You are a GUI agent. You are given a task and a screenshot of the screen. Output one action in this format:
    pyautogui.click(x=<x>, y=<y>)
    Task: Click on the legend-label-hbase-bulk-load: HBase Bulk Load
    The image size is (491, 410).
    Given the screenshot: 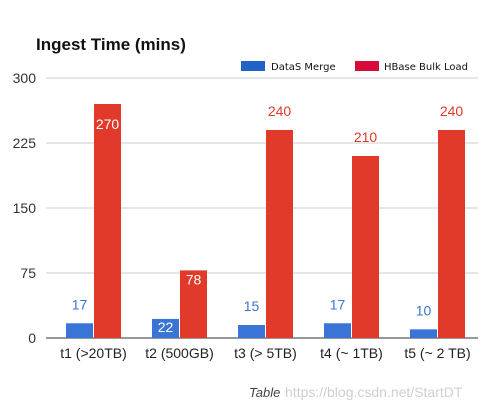 What is the action you would take?
    pyautogui.click(x=426, y=67)
    